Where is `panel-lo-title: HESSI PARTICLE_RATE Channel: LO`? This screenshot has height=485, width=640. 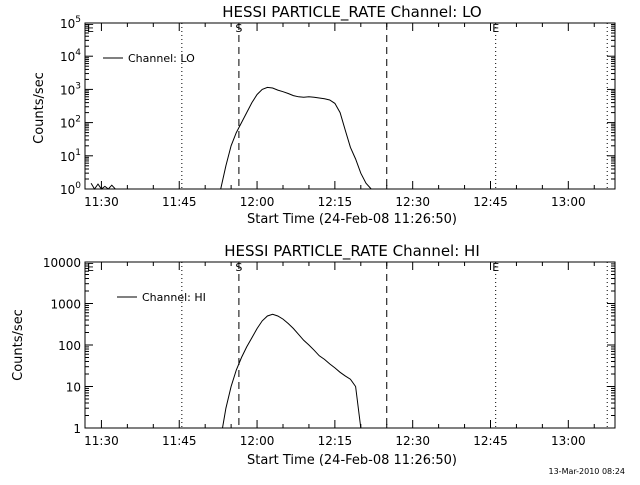
panel-lo-title: HESSI PARTICLE_RATE Channel: LO is located at coordinates (351, 12).